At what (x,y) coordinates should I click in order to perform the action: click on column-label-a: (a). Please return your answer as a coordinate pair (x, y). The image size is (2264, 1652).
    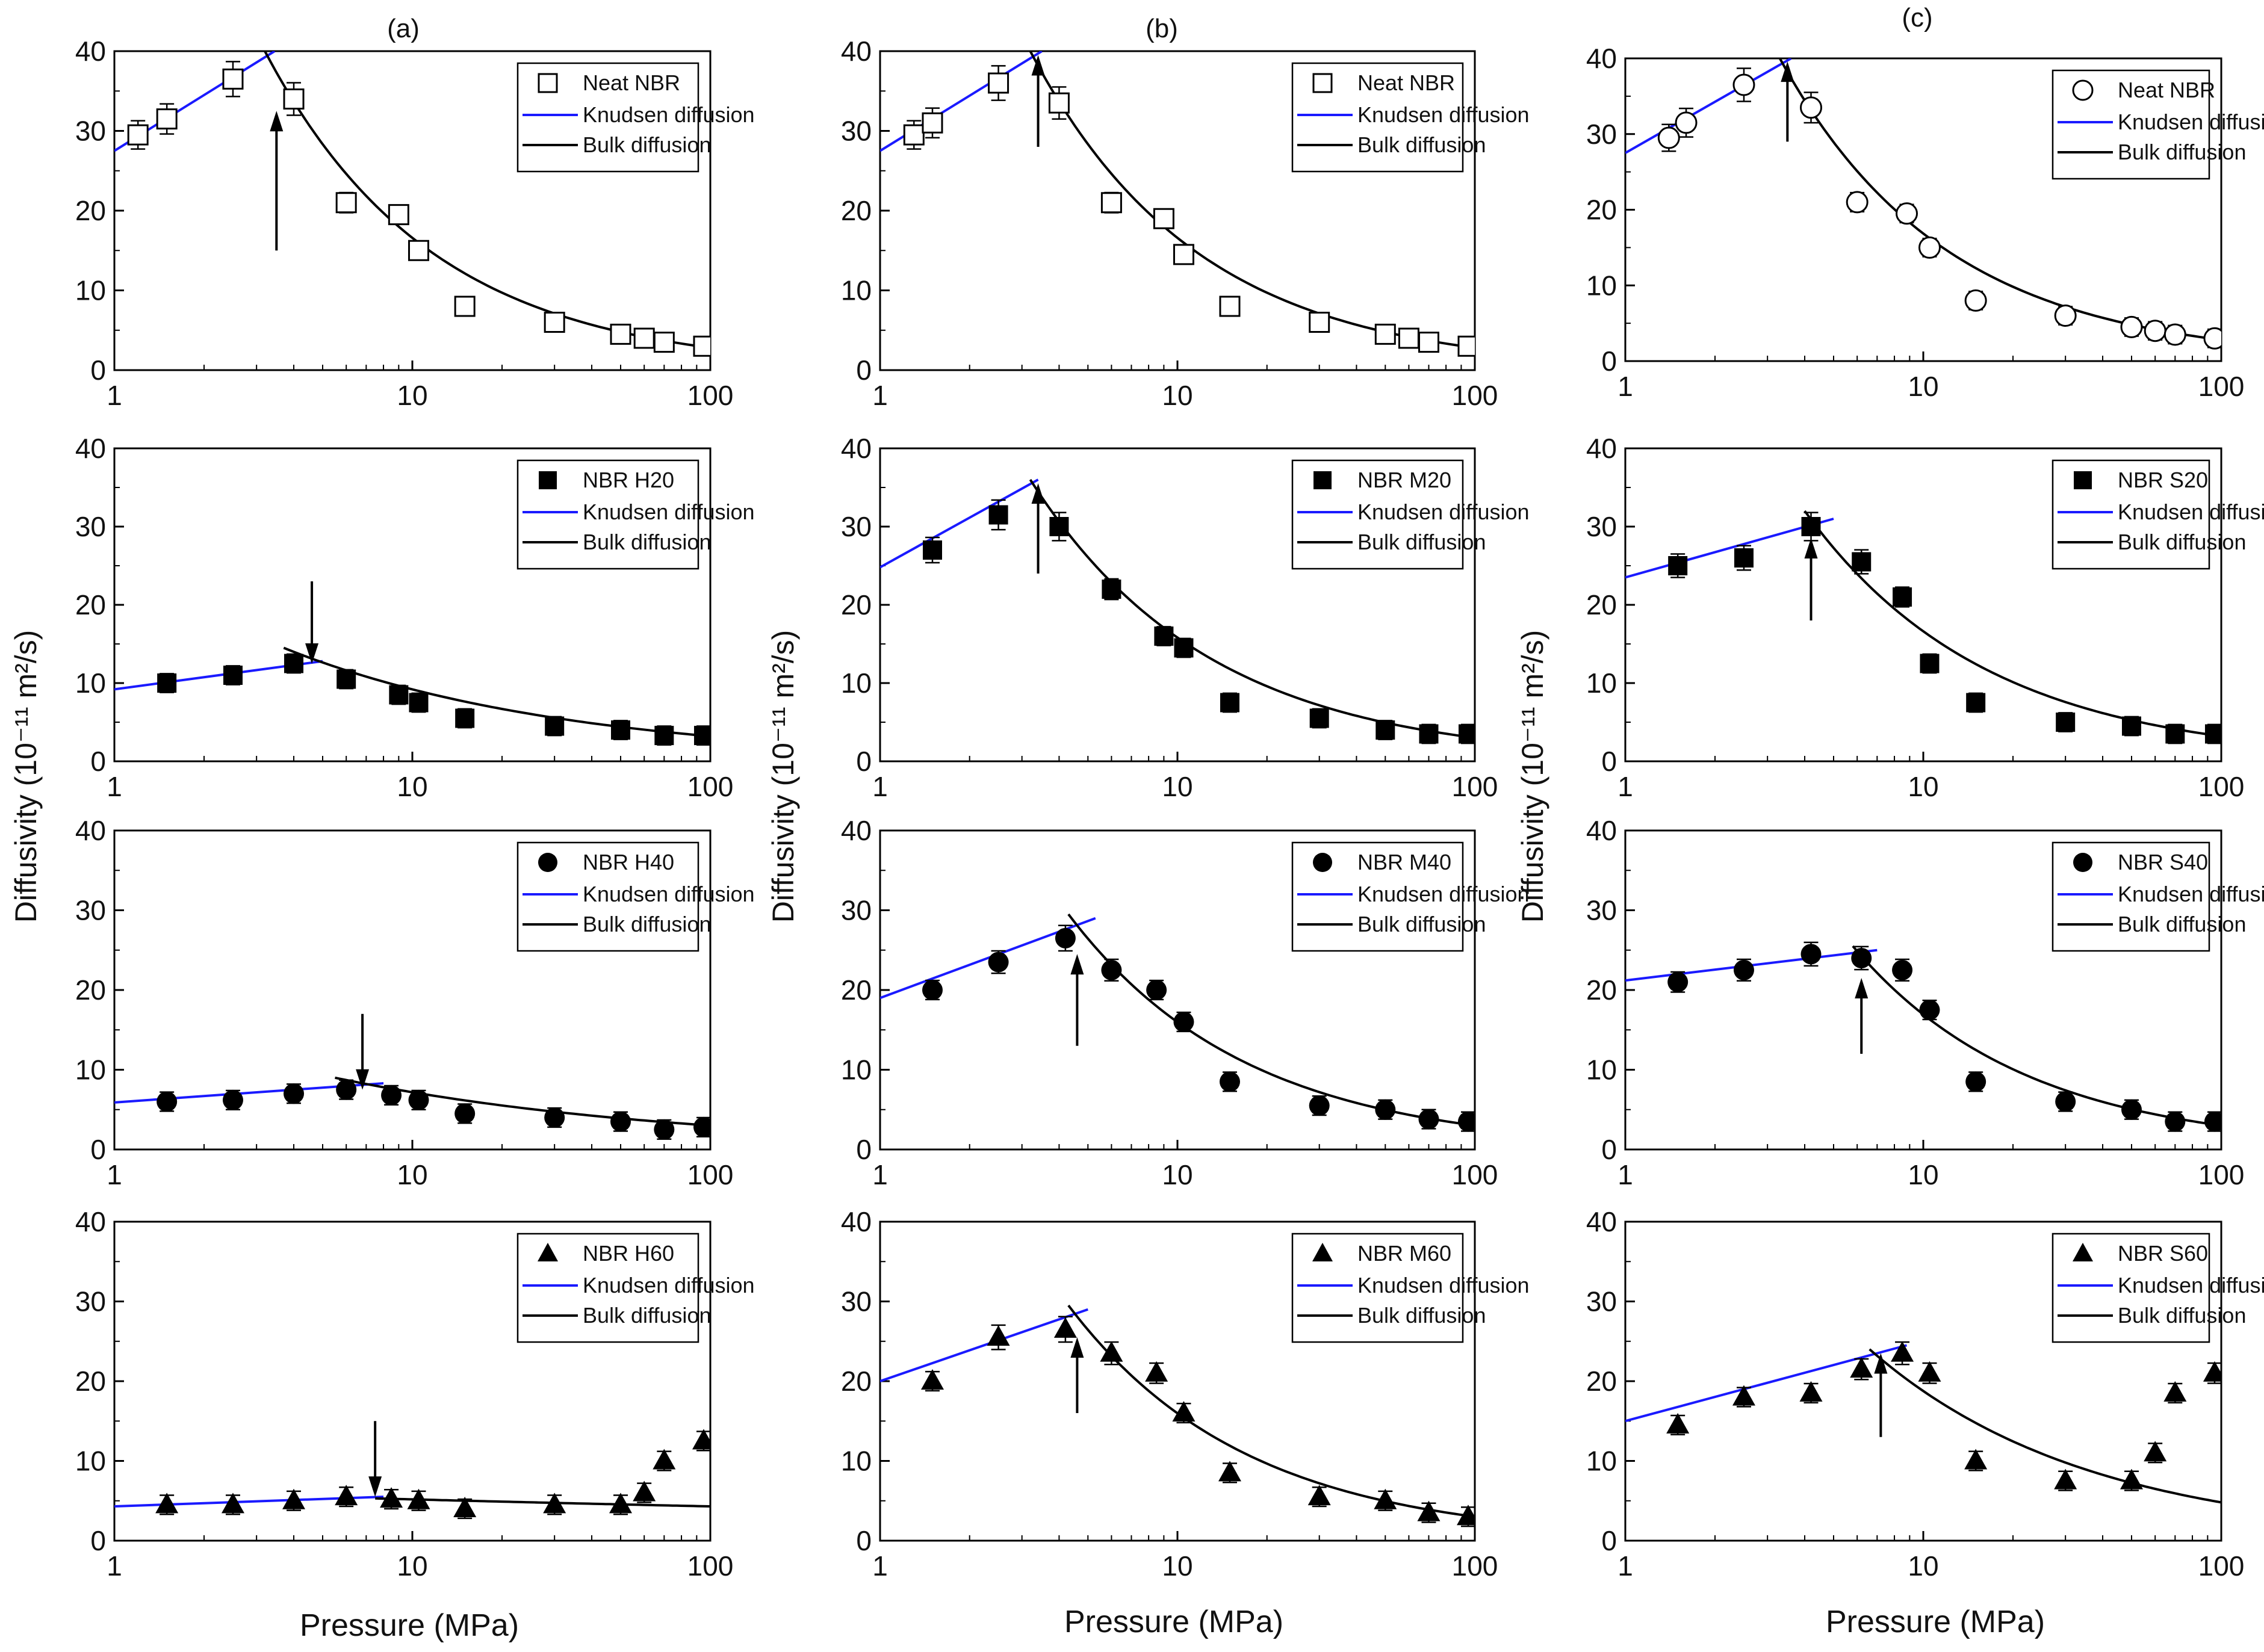
    Looking at the image, I should click on (404, 29).